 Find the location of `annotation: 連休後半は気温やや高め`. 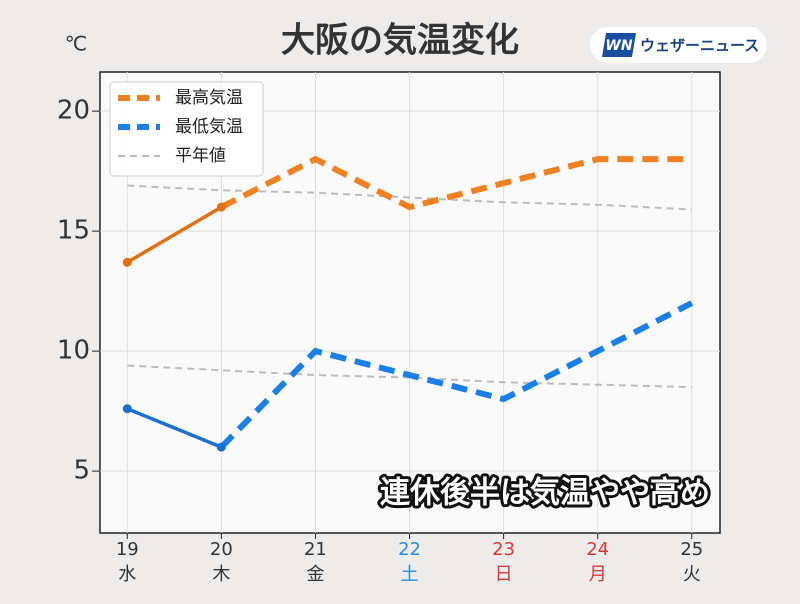

annotation: 連休後半は気温やや高め is located at coordinates (545, 493).